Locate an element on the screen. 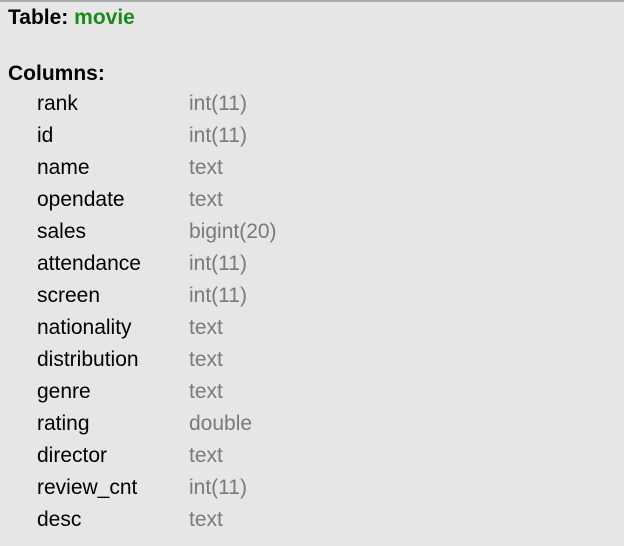 The height and width of the screenshot is (546, 624). column-type: bigint(20) is located at coordinates (233, 231).